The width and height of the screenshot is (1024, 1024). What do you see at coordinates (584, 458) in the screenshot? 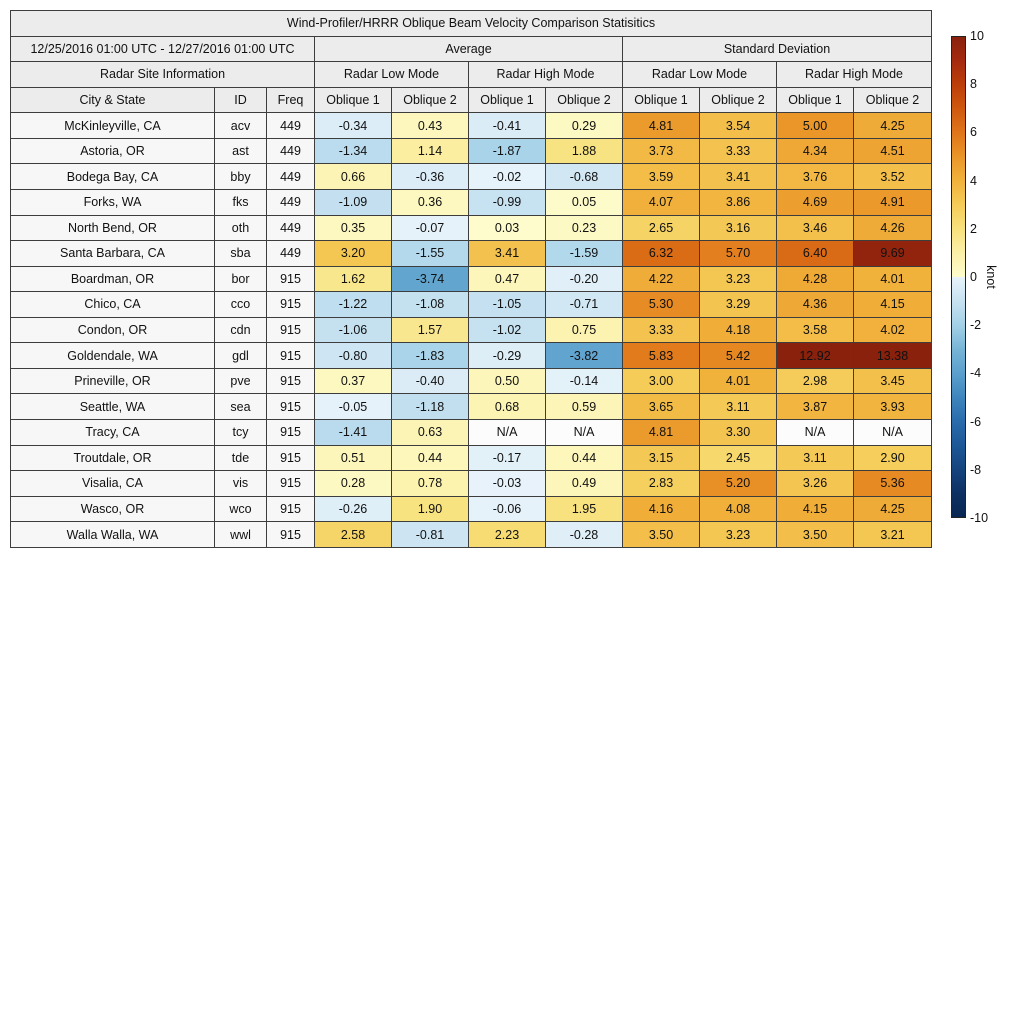
I see `value-cell: 0.44` at bounding box center [584, 458].